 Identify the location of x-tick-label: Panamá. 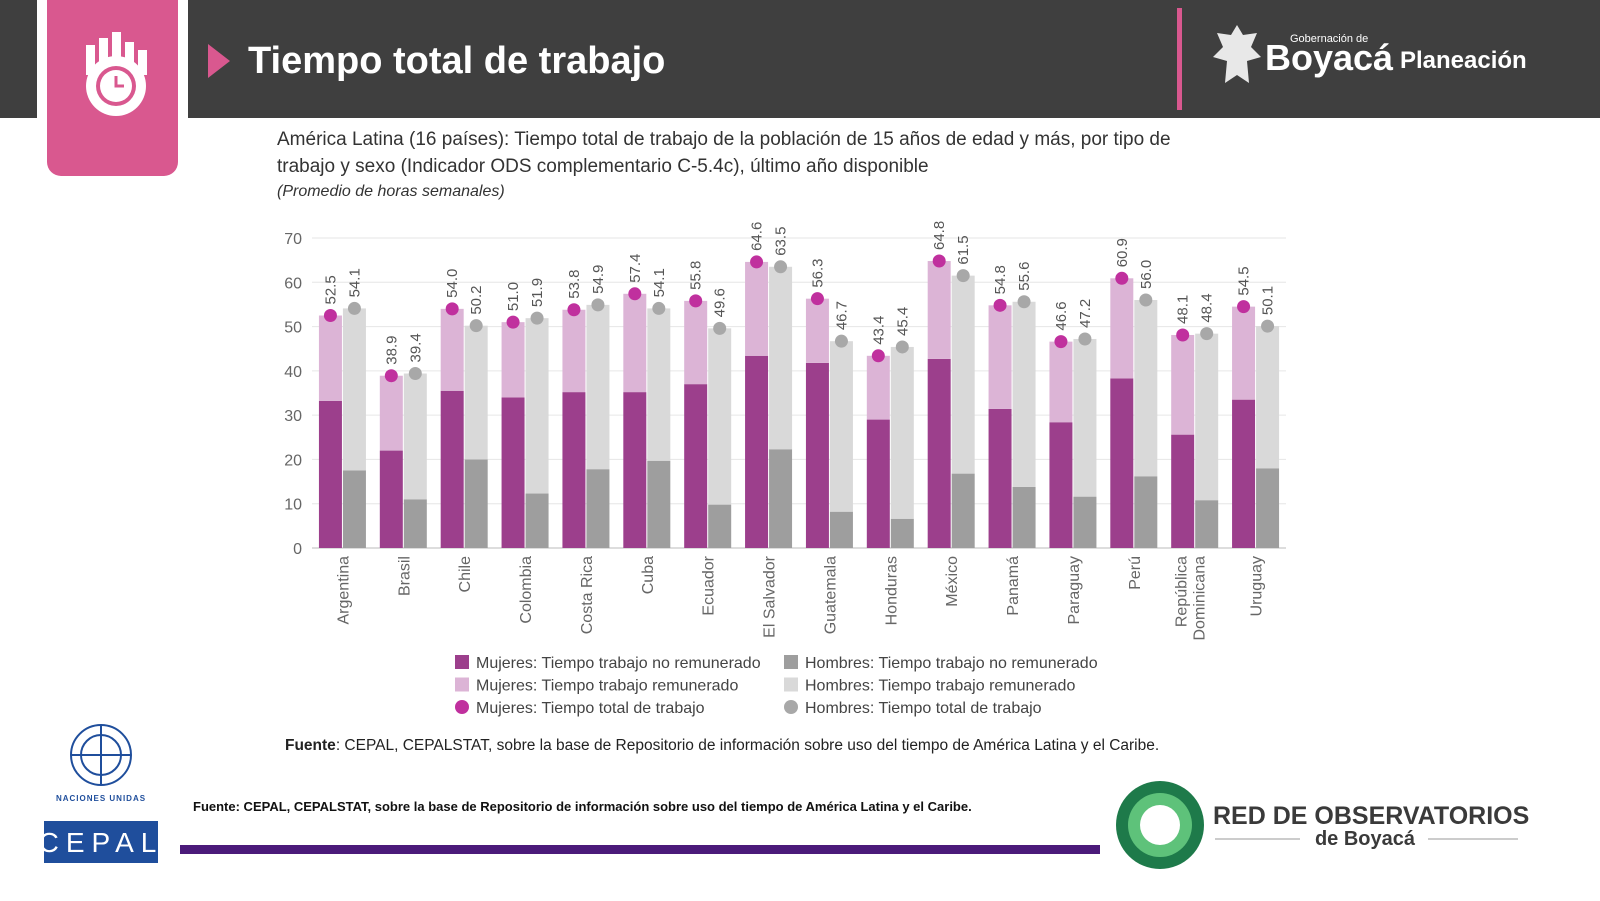
(1013, 586).